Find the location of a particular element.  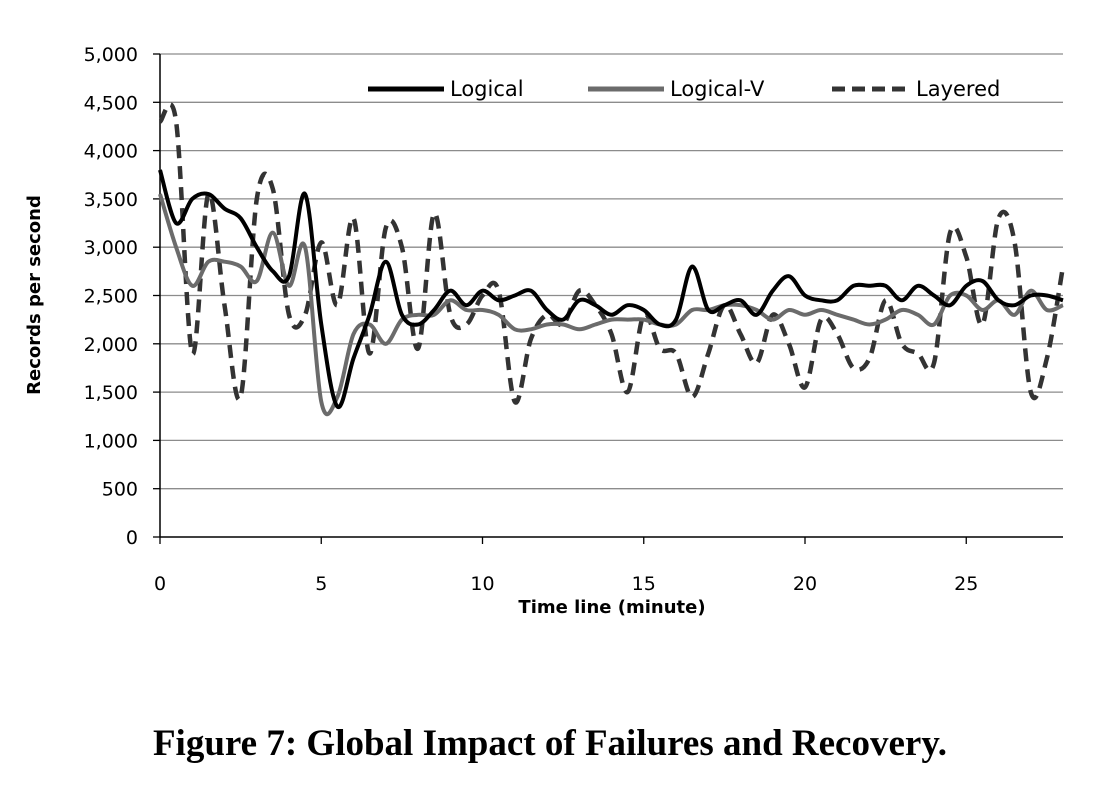

x-tick-label: 5 is located at coordinates (321, 584).